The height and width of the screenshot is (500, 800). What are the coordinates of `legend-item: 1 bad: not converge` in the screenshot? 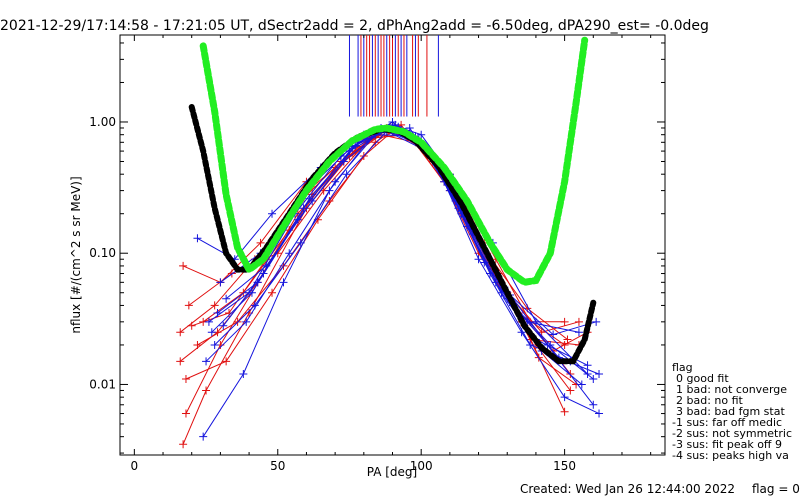 It's located at (731, 389).